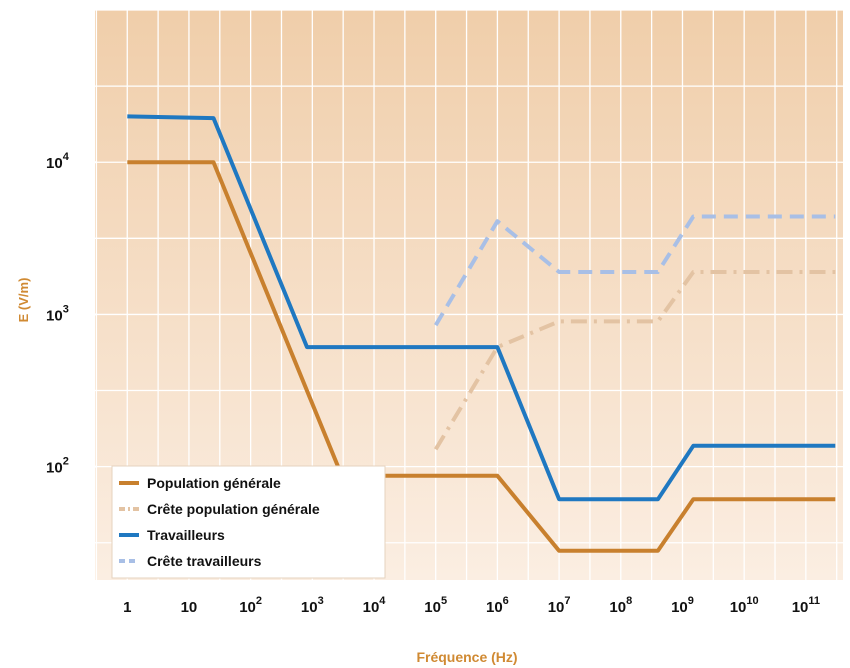 Image resolution: width=850 pixels, height=668 pixels. I want to click on y-tick-label: 10², so click(57, 466).